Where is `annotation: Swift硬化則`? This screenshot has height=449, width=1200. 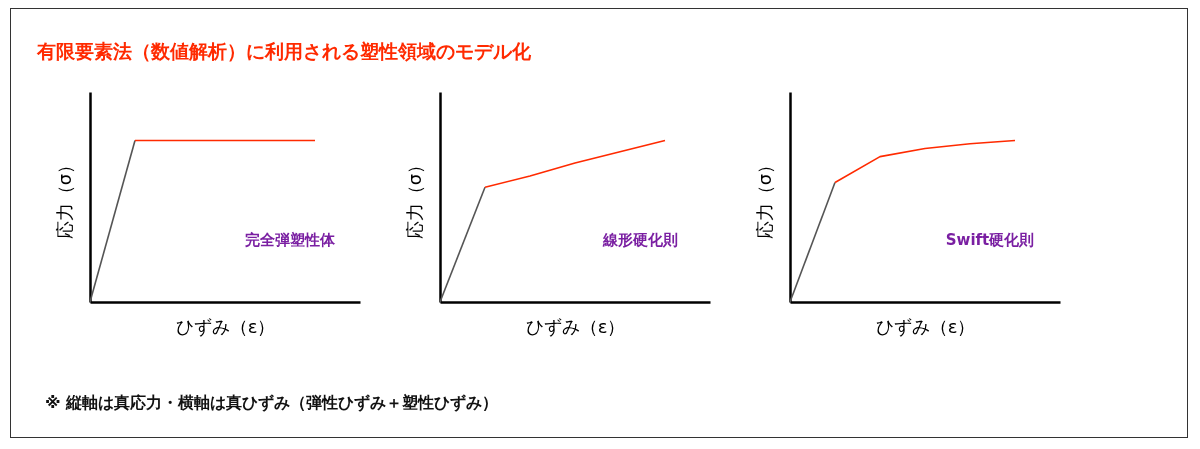
annotation: Swift硬化則 is located at coordinates (990, 240).